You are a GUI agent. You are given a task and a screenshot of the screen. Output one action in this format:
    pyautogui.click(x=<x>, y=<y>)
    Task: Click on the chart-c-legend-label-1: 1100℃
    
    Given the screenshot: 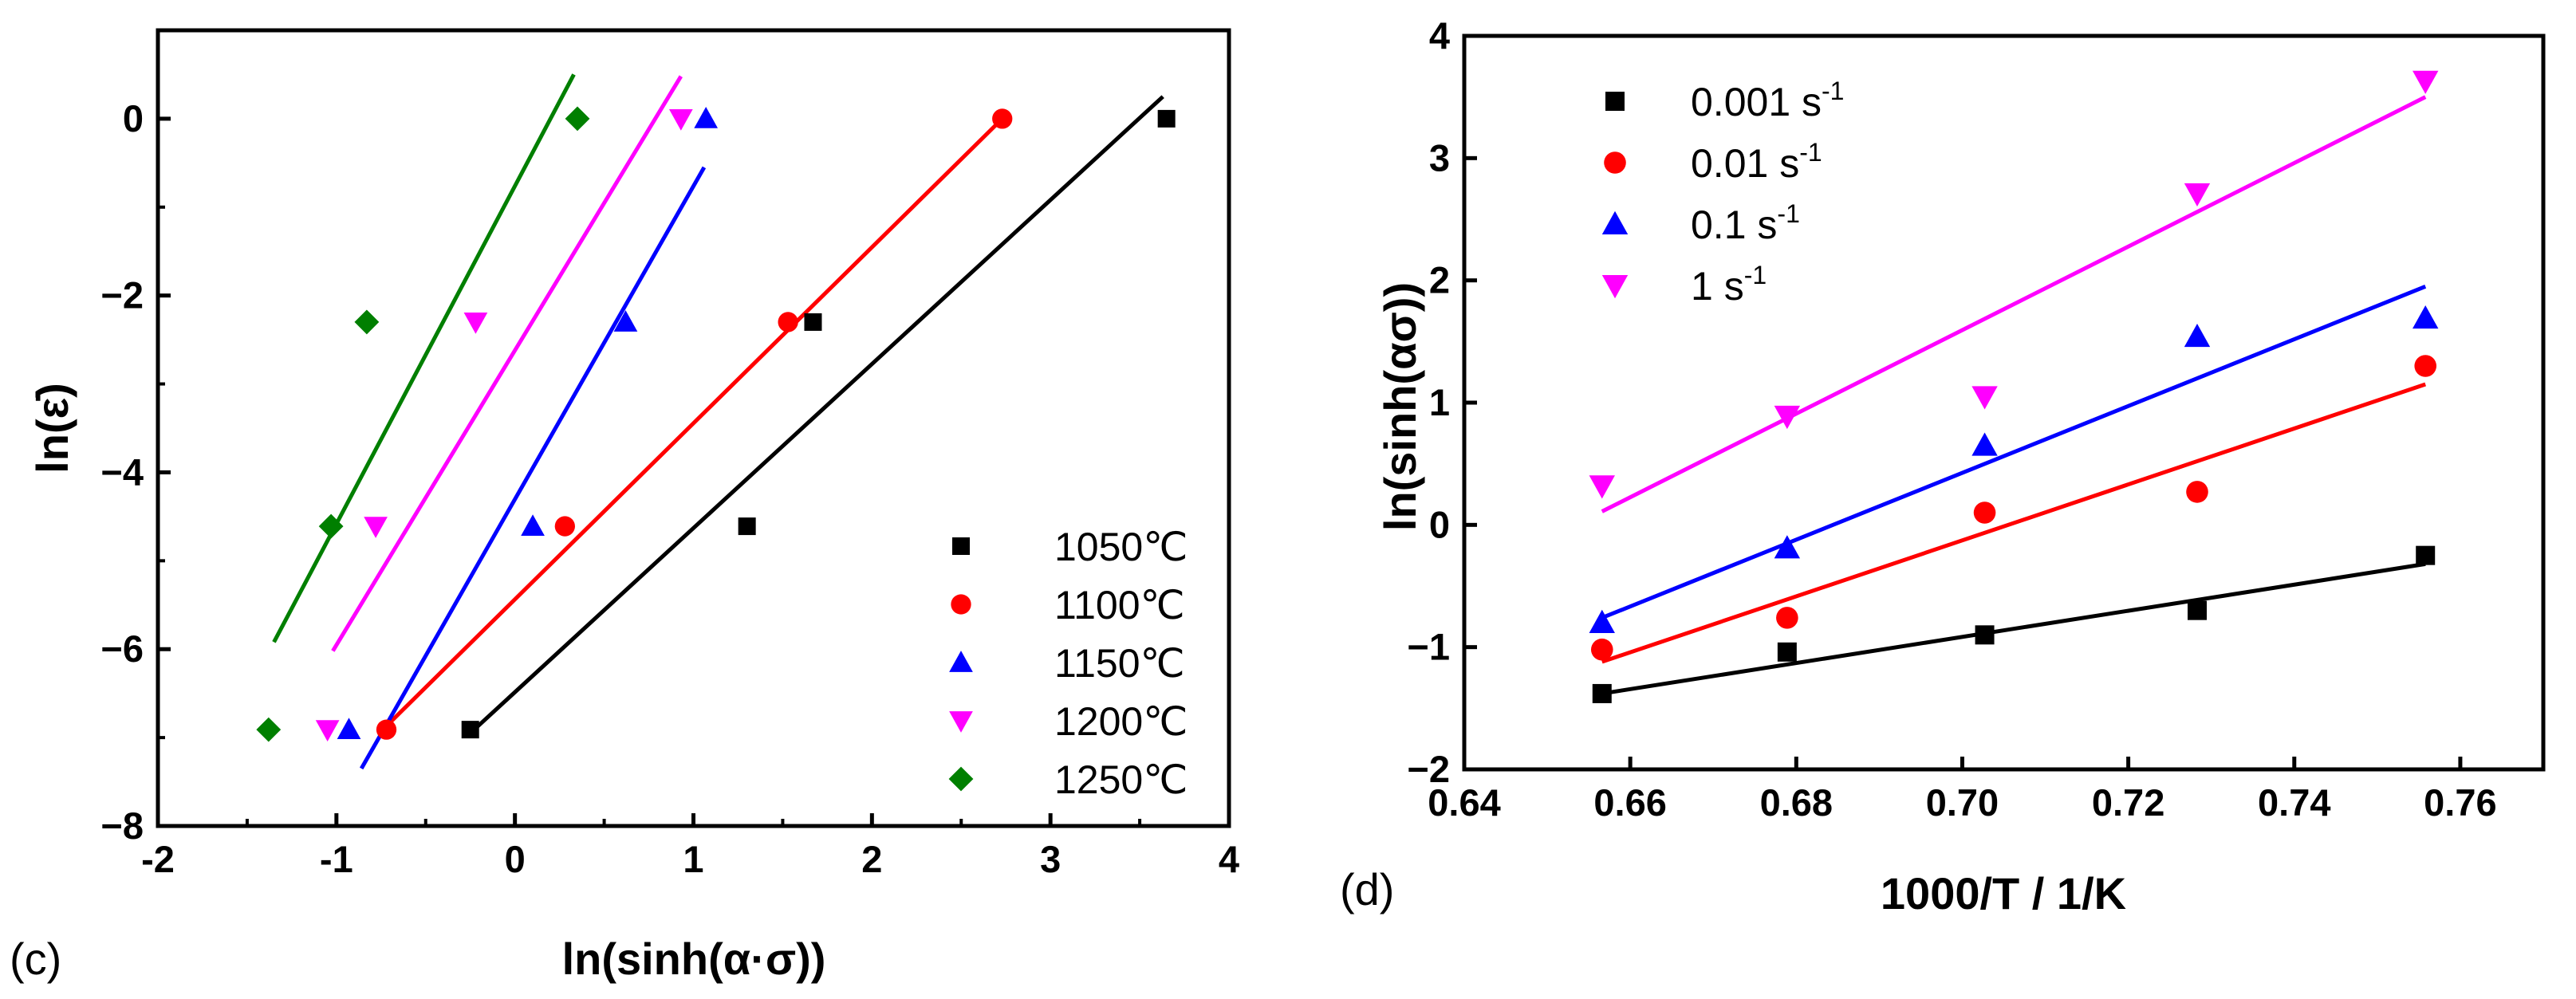 What is the action you would take?
    pyautogui.click(x=1119, y=605)
    